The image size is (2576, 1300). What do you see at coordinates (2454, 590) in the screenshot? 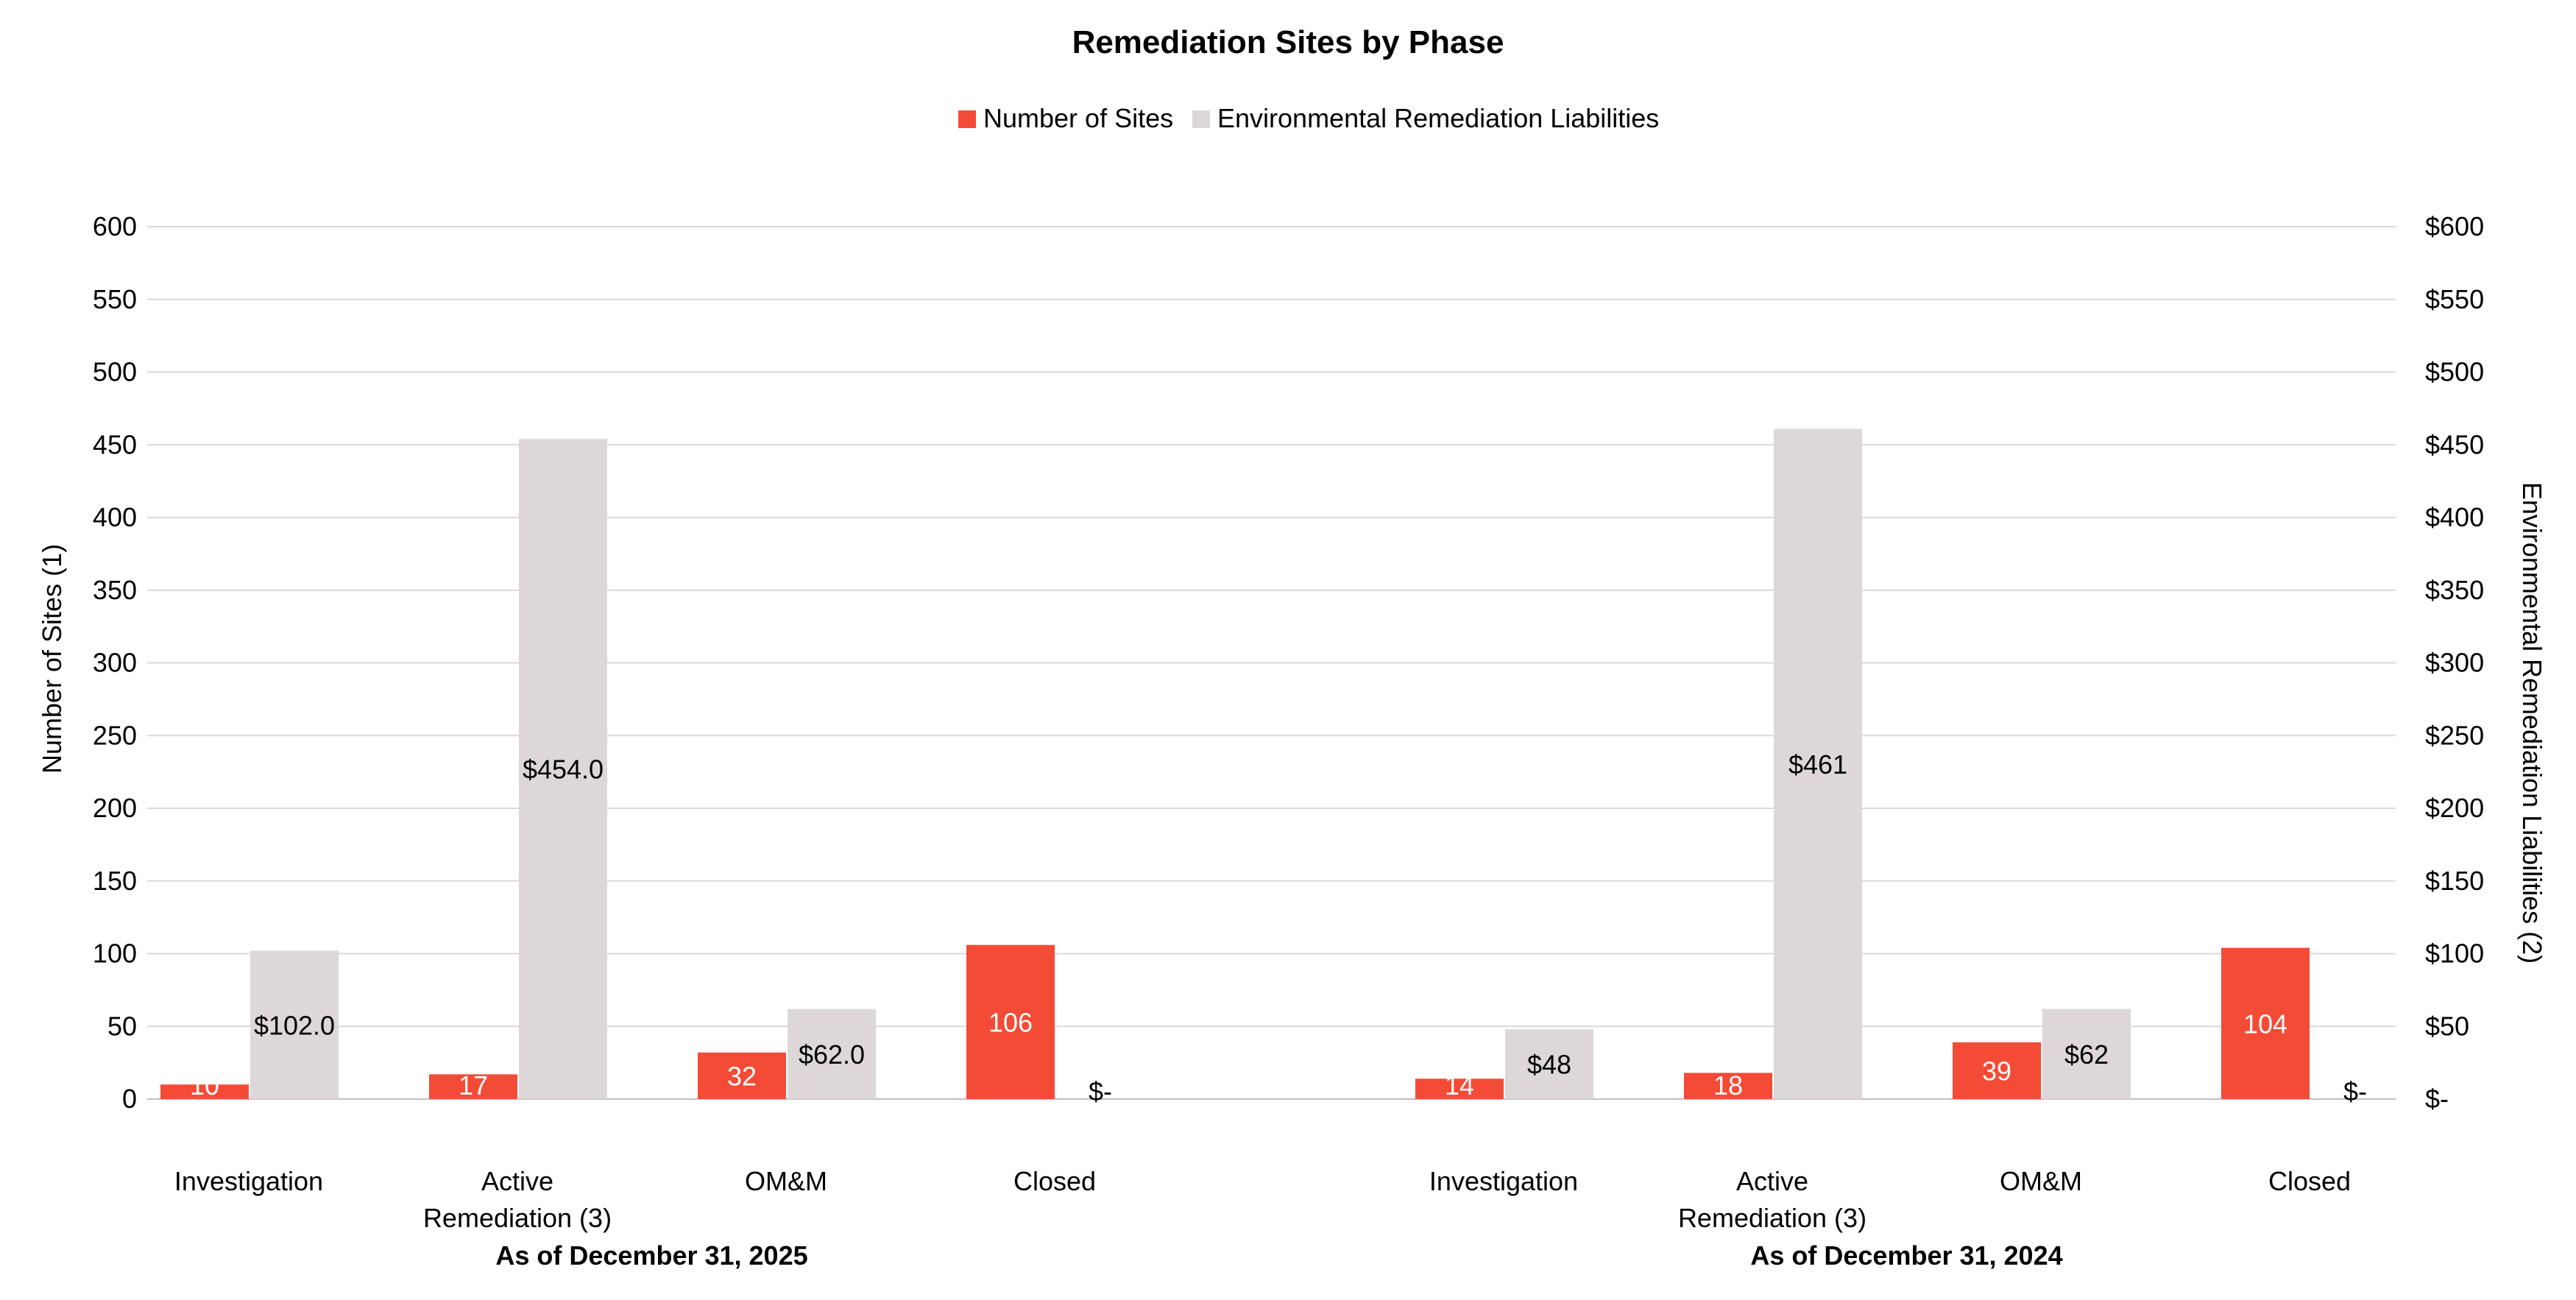
I see `y-tick-right: $350` at bounding box center [2454, 590].